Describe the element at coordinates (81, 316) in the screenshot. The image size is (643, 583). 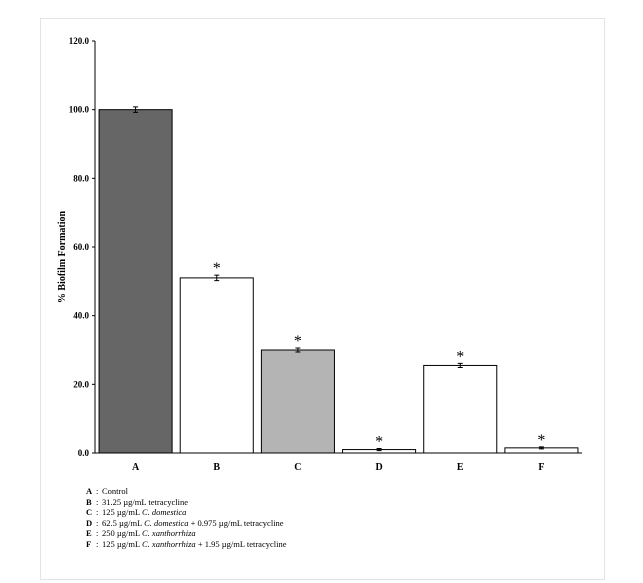
I see `y-tick-label: 40.0` at that location.